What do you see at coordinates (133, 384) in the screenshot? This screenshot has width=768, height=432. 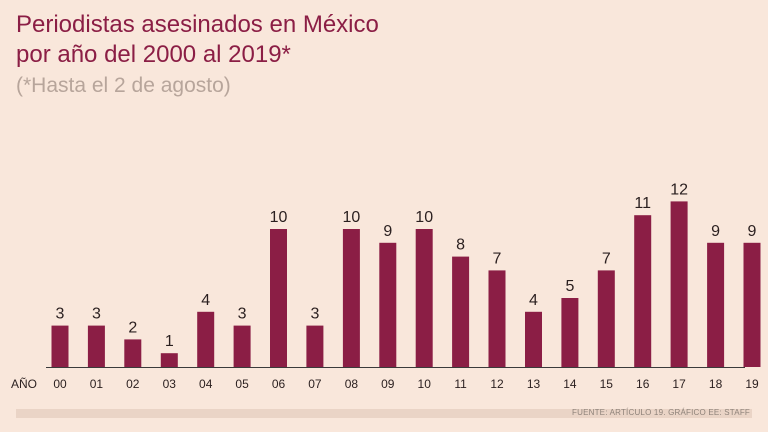 I see `x-tick-label-02: 02` at bounding box center [133, 384].